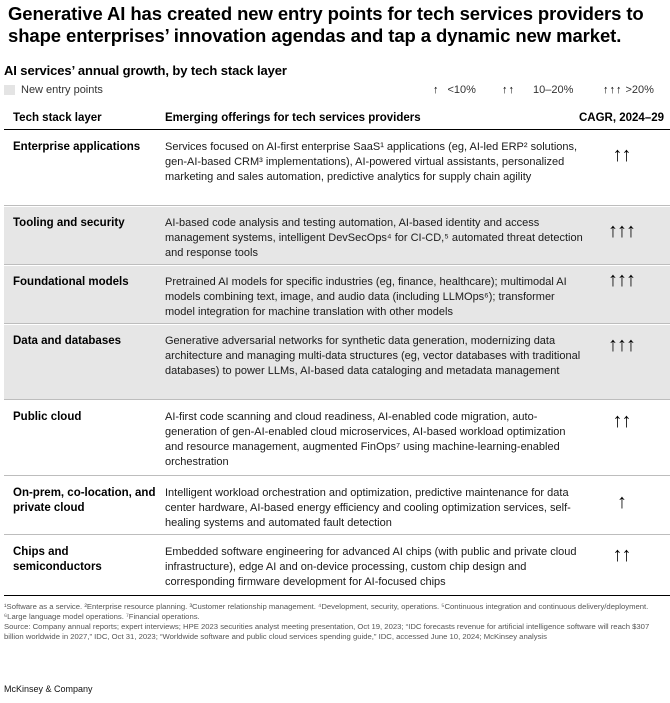 The height and width of the screenshot is (703, 670). Describe the element at coordinates (47, 417) in the screenshot. I see `row-layer: Public cloud` at that location.